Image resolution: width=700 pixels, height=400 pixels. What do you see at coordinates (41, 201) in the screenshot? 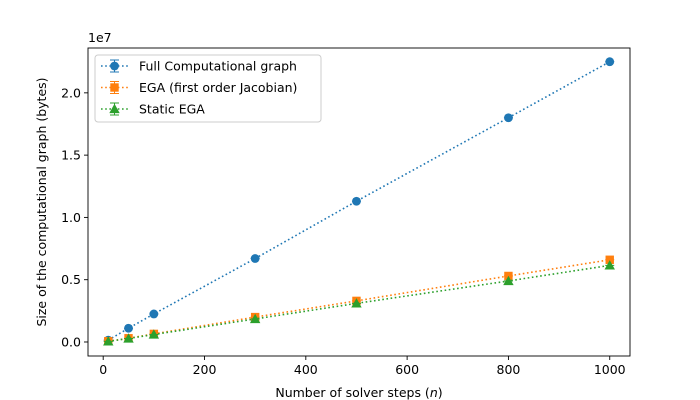
I see `y-axis-label: Size of the computational graph (bytes)` at bounding box center [41, 201].